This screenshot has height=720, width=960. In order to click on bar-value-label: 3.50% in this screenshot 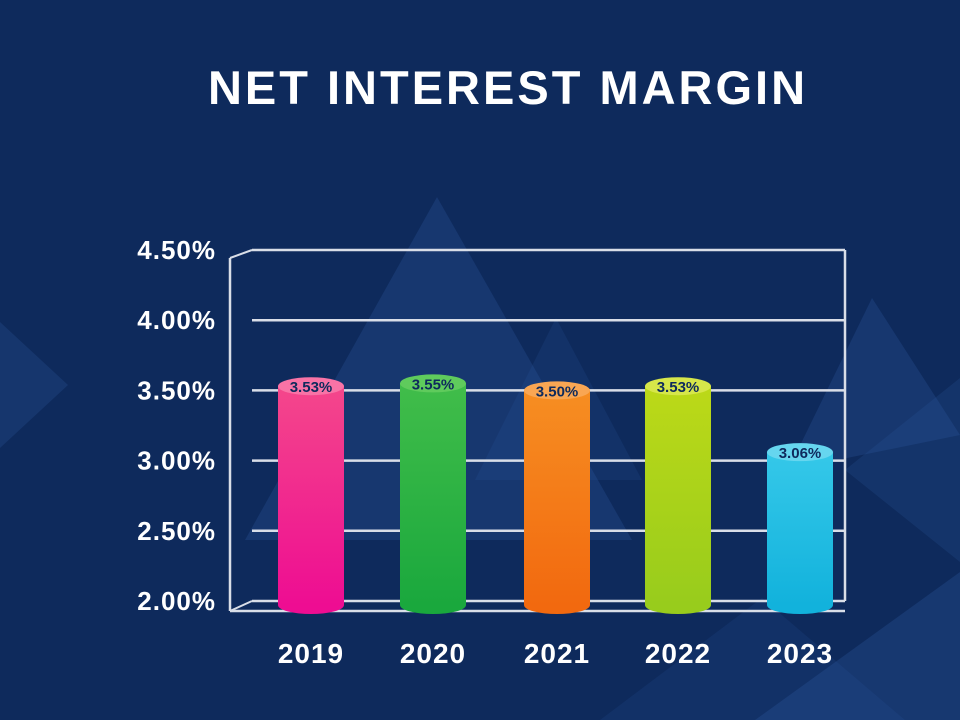, I will do `click(557, 391)`.